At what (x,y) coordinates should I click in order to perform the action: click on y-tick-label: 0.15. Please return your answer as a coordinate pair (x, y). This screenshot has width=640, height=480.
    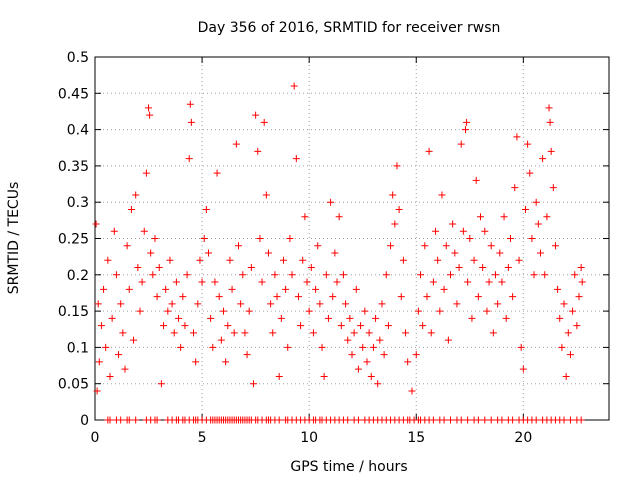
    Looking at the image, I should click on (73, 312).